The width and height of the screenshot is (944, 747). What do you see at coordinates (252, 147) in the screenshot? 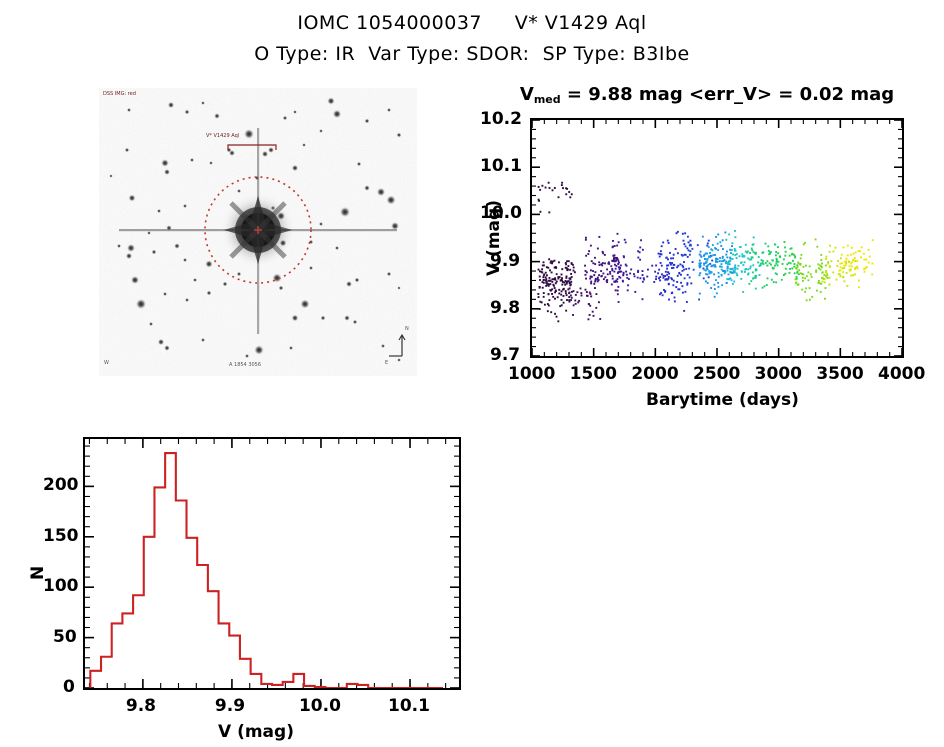
I see `object-bracket` at bounding box center [252, 147].